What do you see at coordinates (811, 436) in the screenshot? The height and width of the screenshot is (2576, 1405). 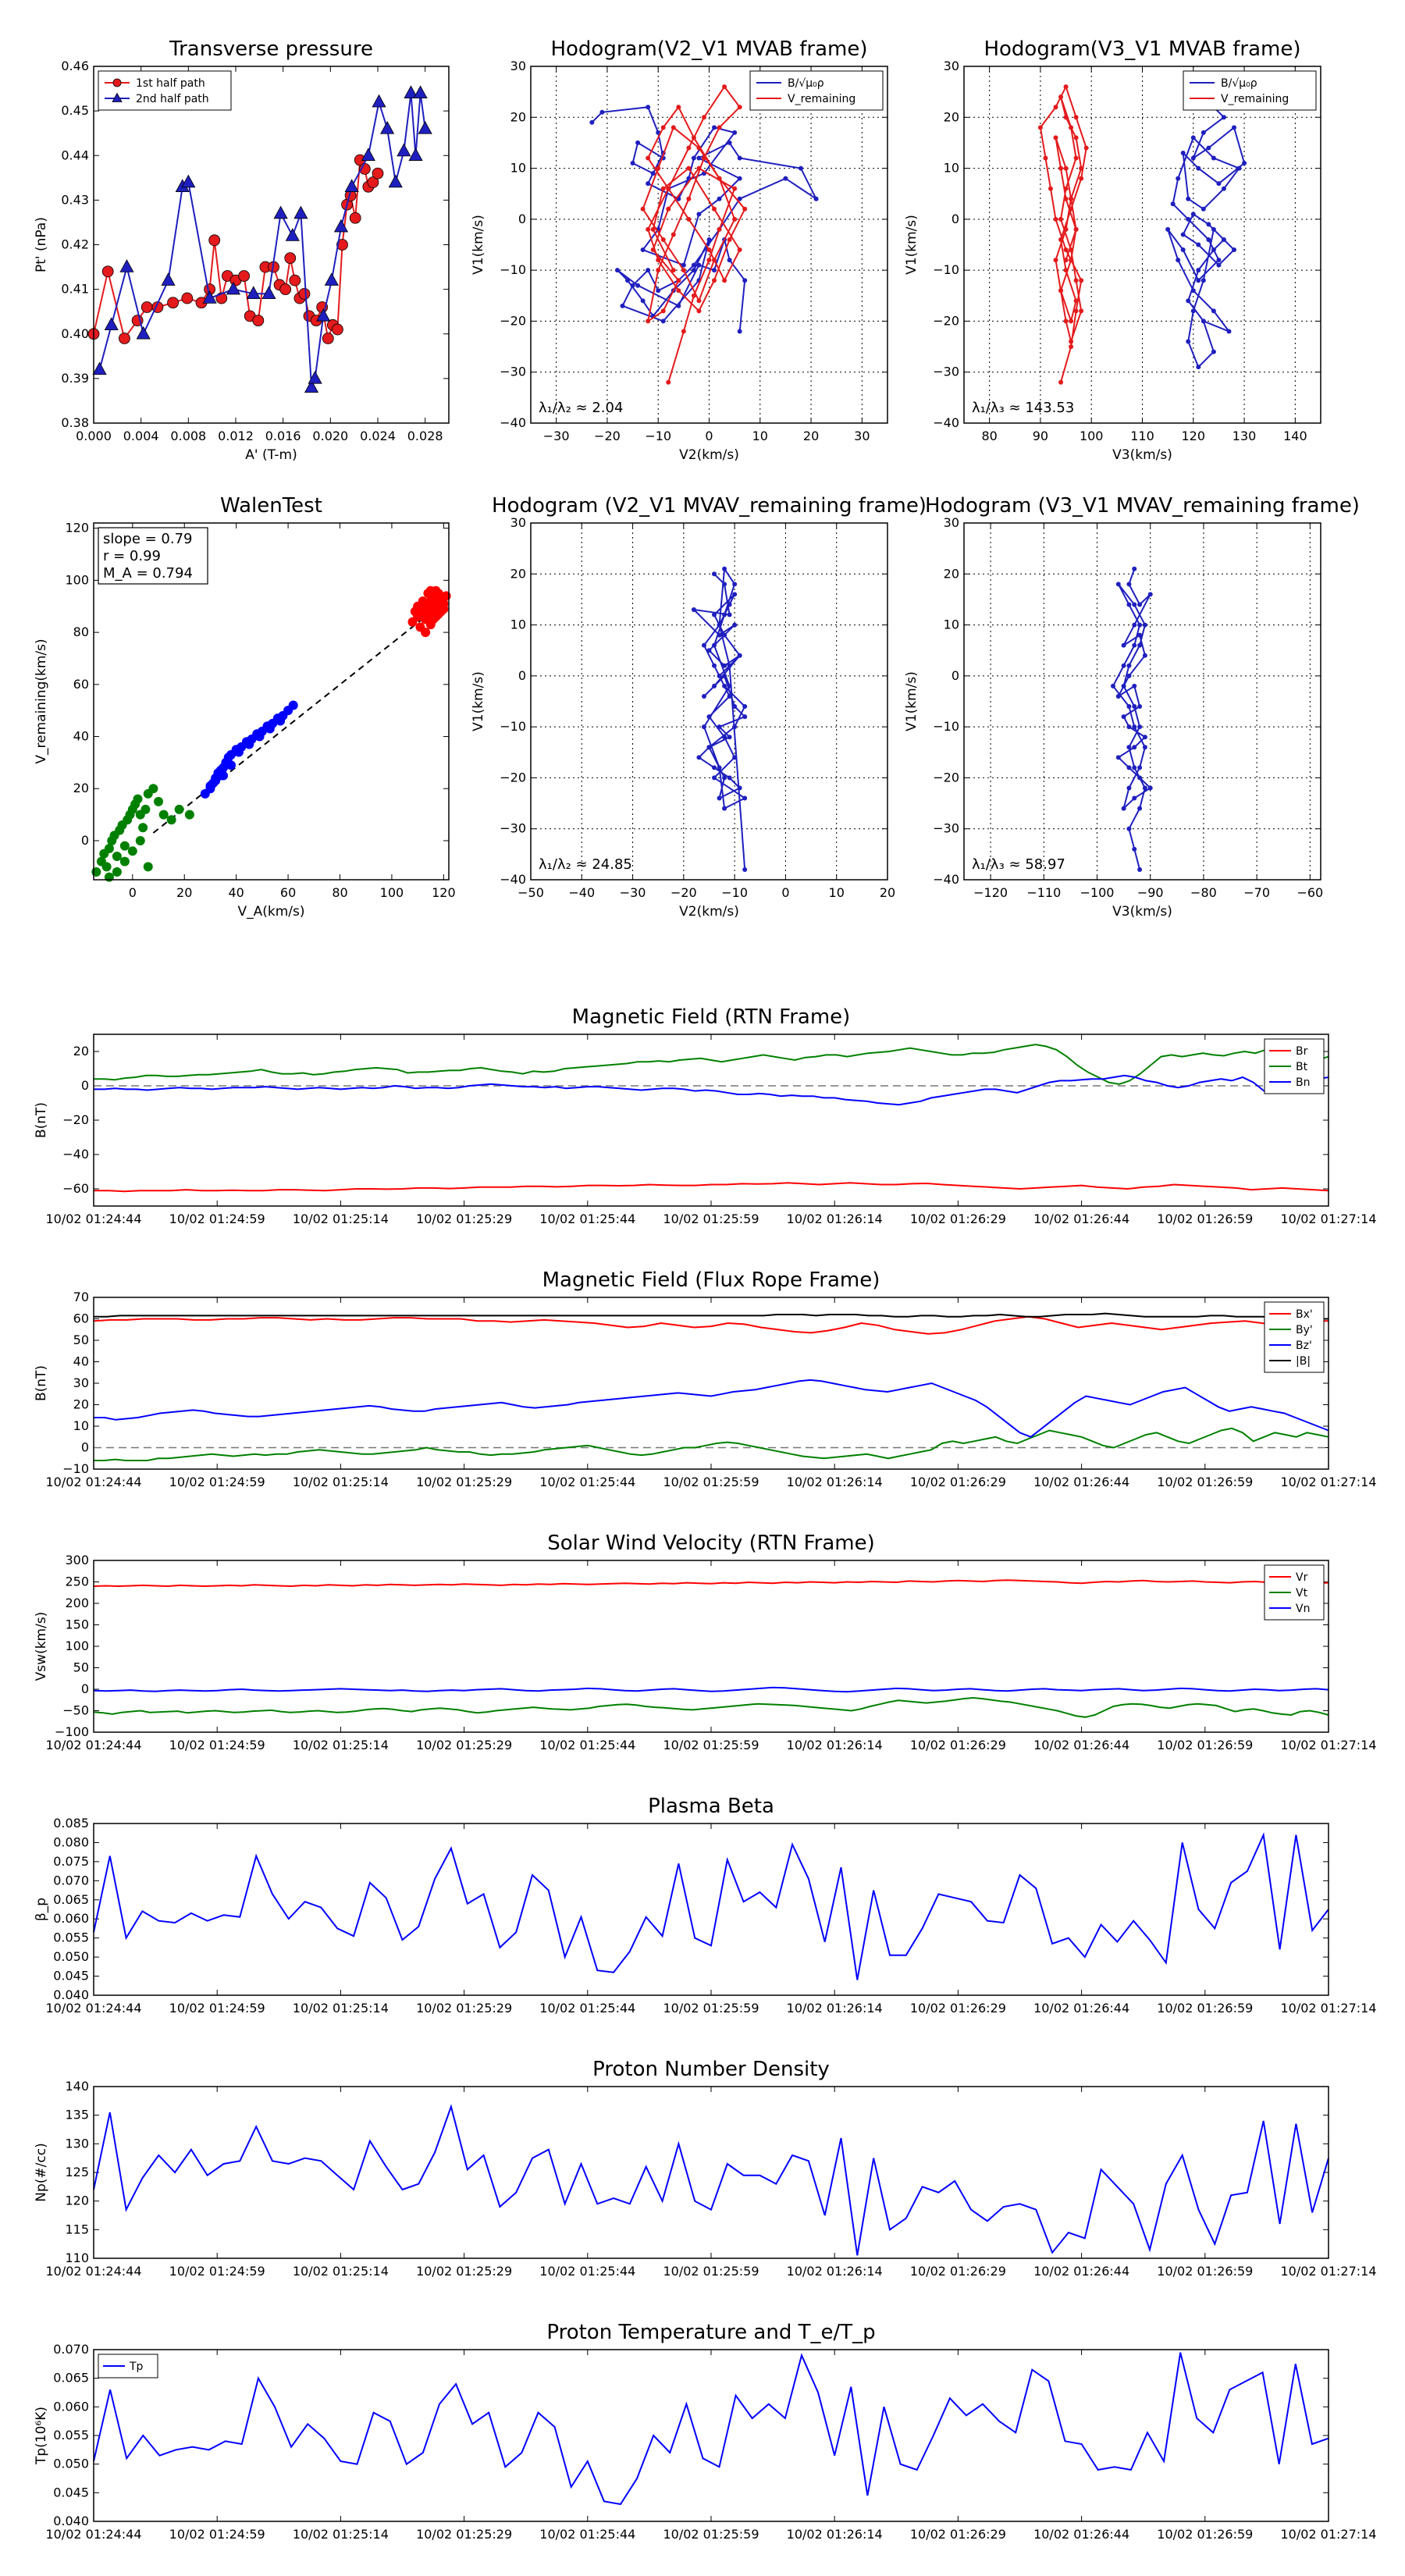 I see `x-tick-label: 20` at bounding box center [811, 436].